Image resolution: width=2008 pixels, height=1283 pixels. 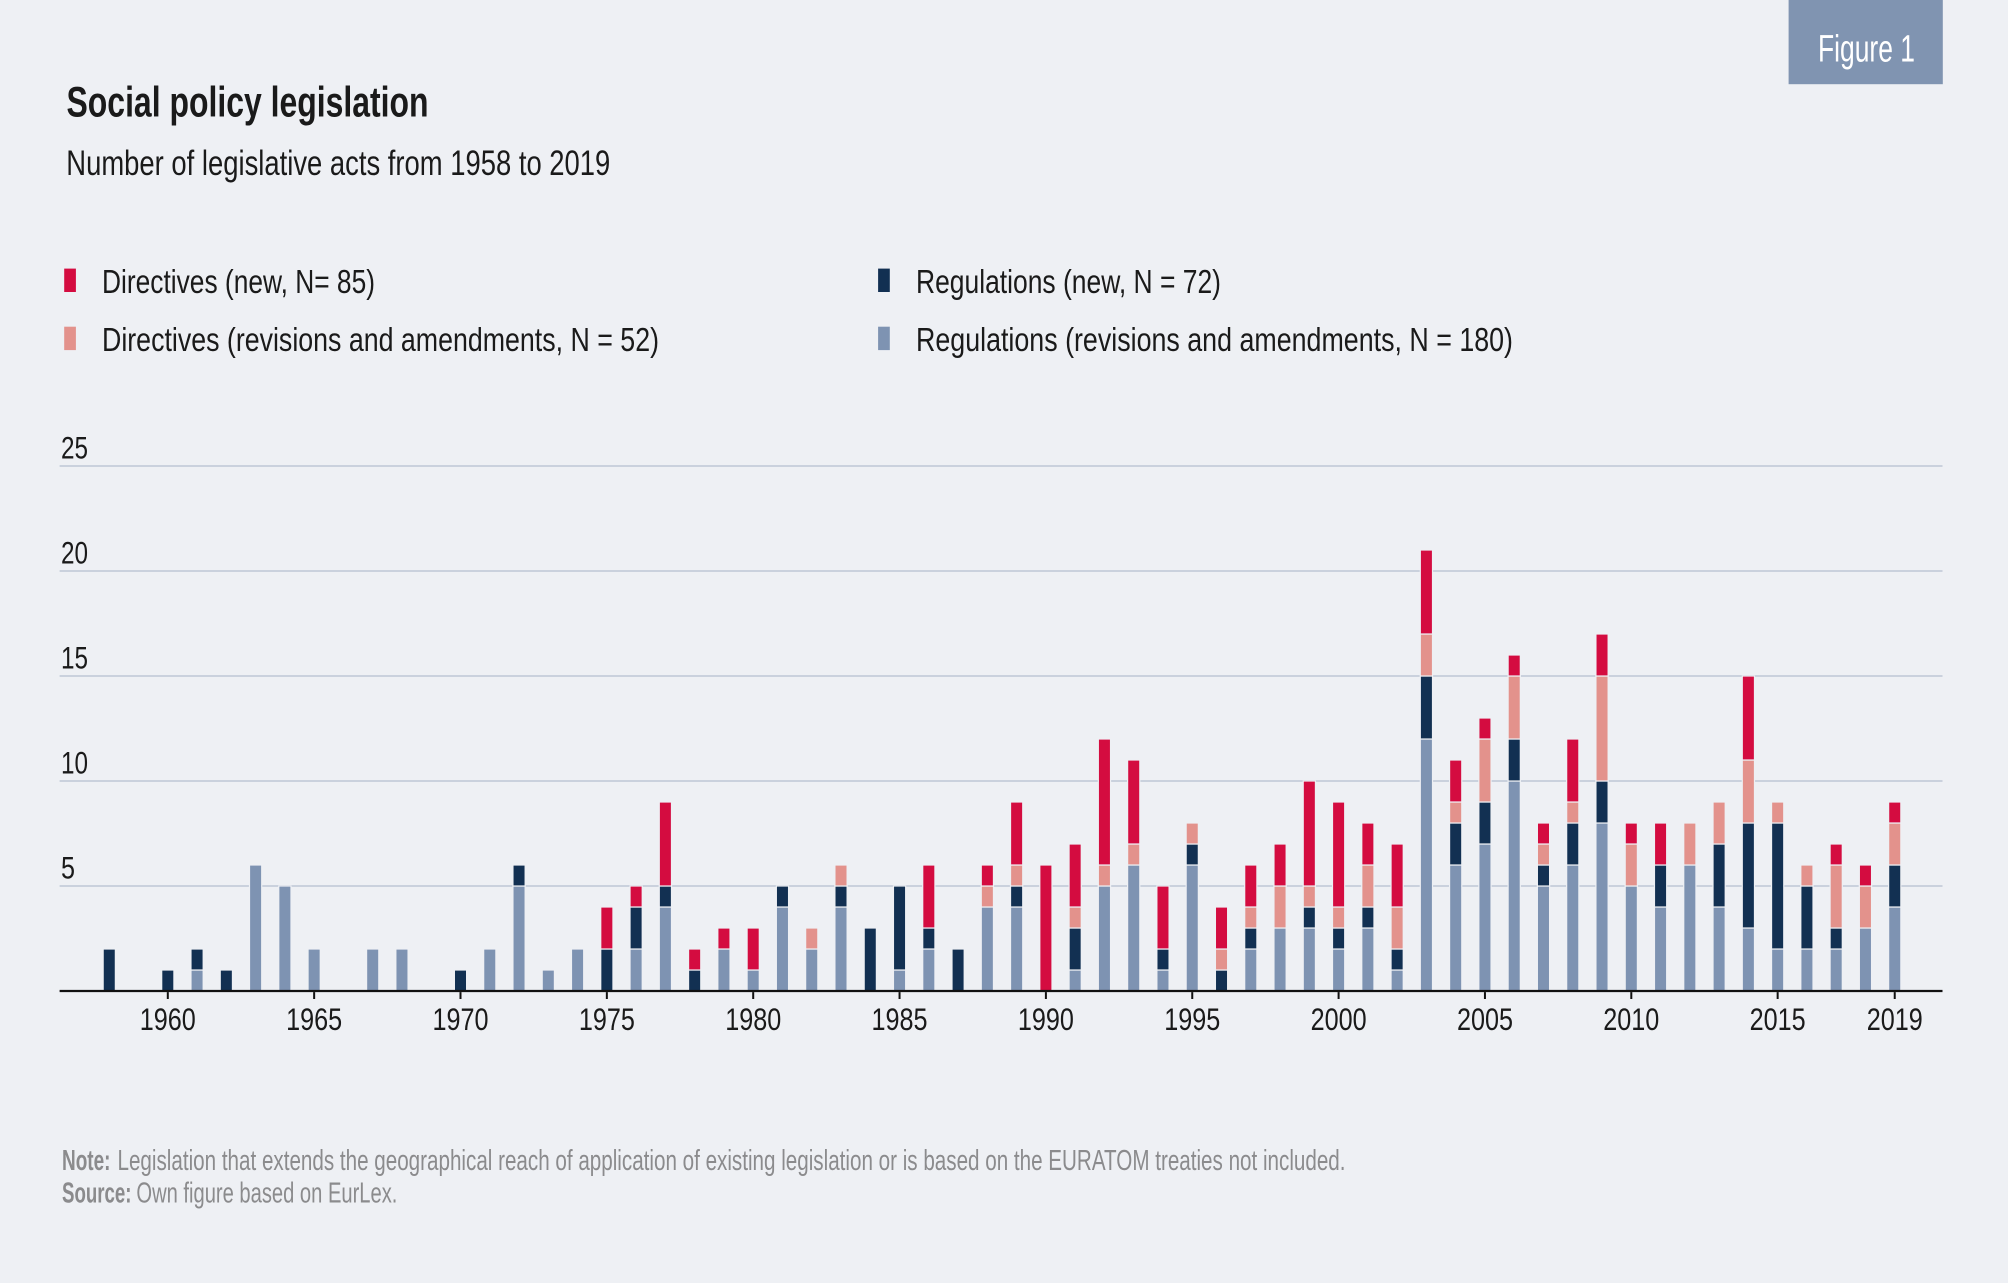 I want to click on svg-text: 1960, so click(x=168, y=1019).